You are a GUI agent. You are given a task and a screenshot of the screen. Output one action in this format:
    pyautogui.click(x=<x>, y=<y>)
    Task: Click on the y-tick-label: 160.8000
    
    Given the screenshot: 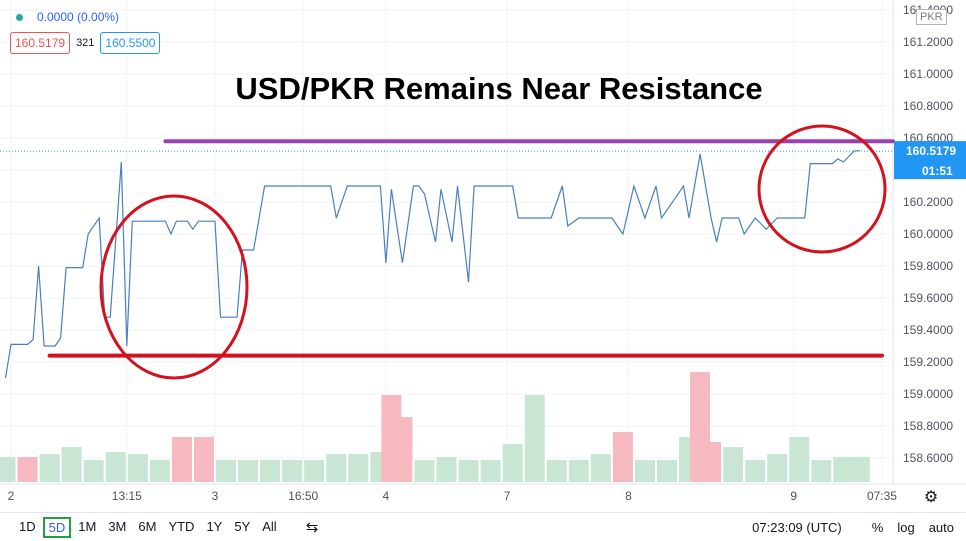 What is the action you would take?
    pyautogui.click(x=928, y=106)
    